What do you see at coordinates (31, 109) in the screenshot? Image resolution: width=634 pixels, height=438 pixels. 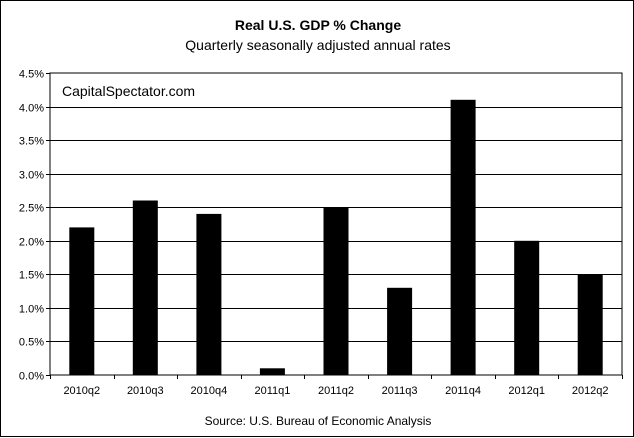 I see `y-tick-label: 4.0%` at bounding box center [31, 109].